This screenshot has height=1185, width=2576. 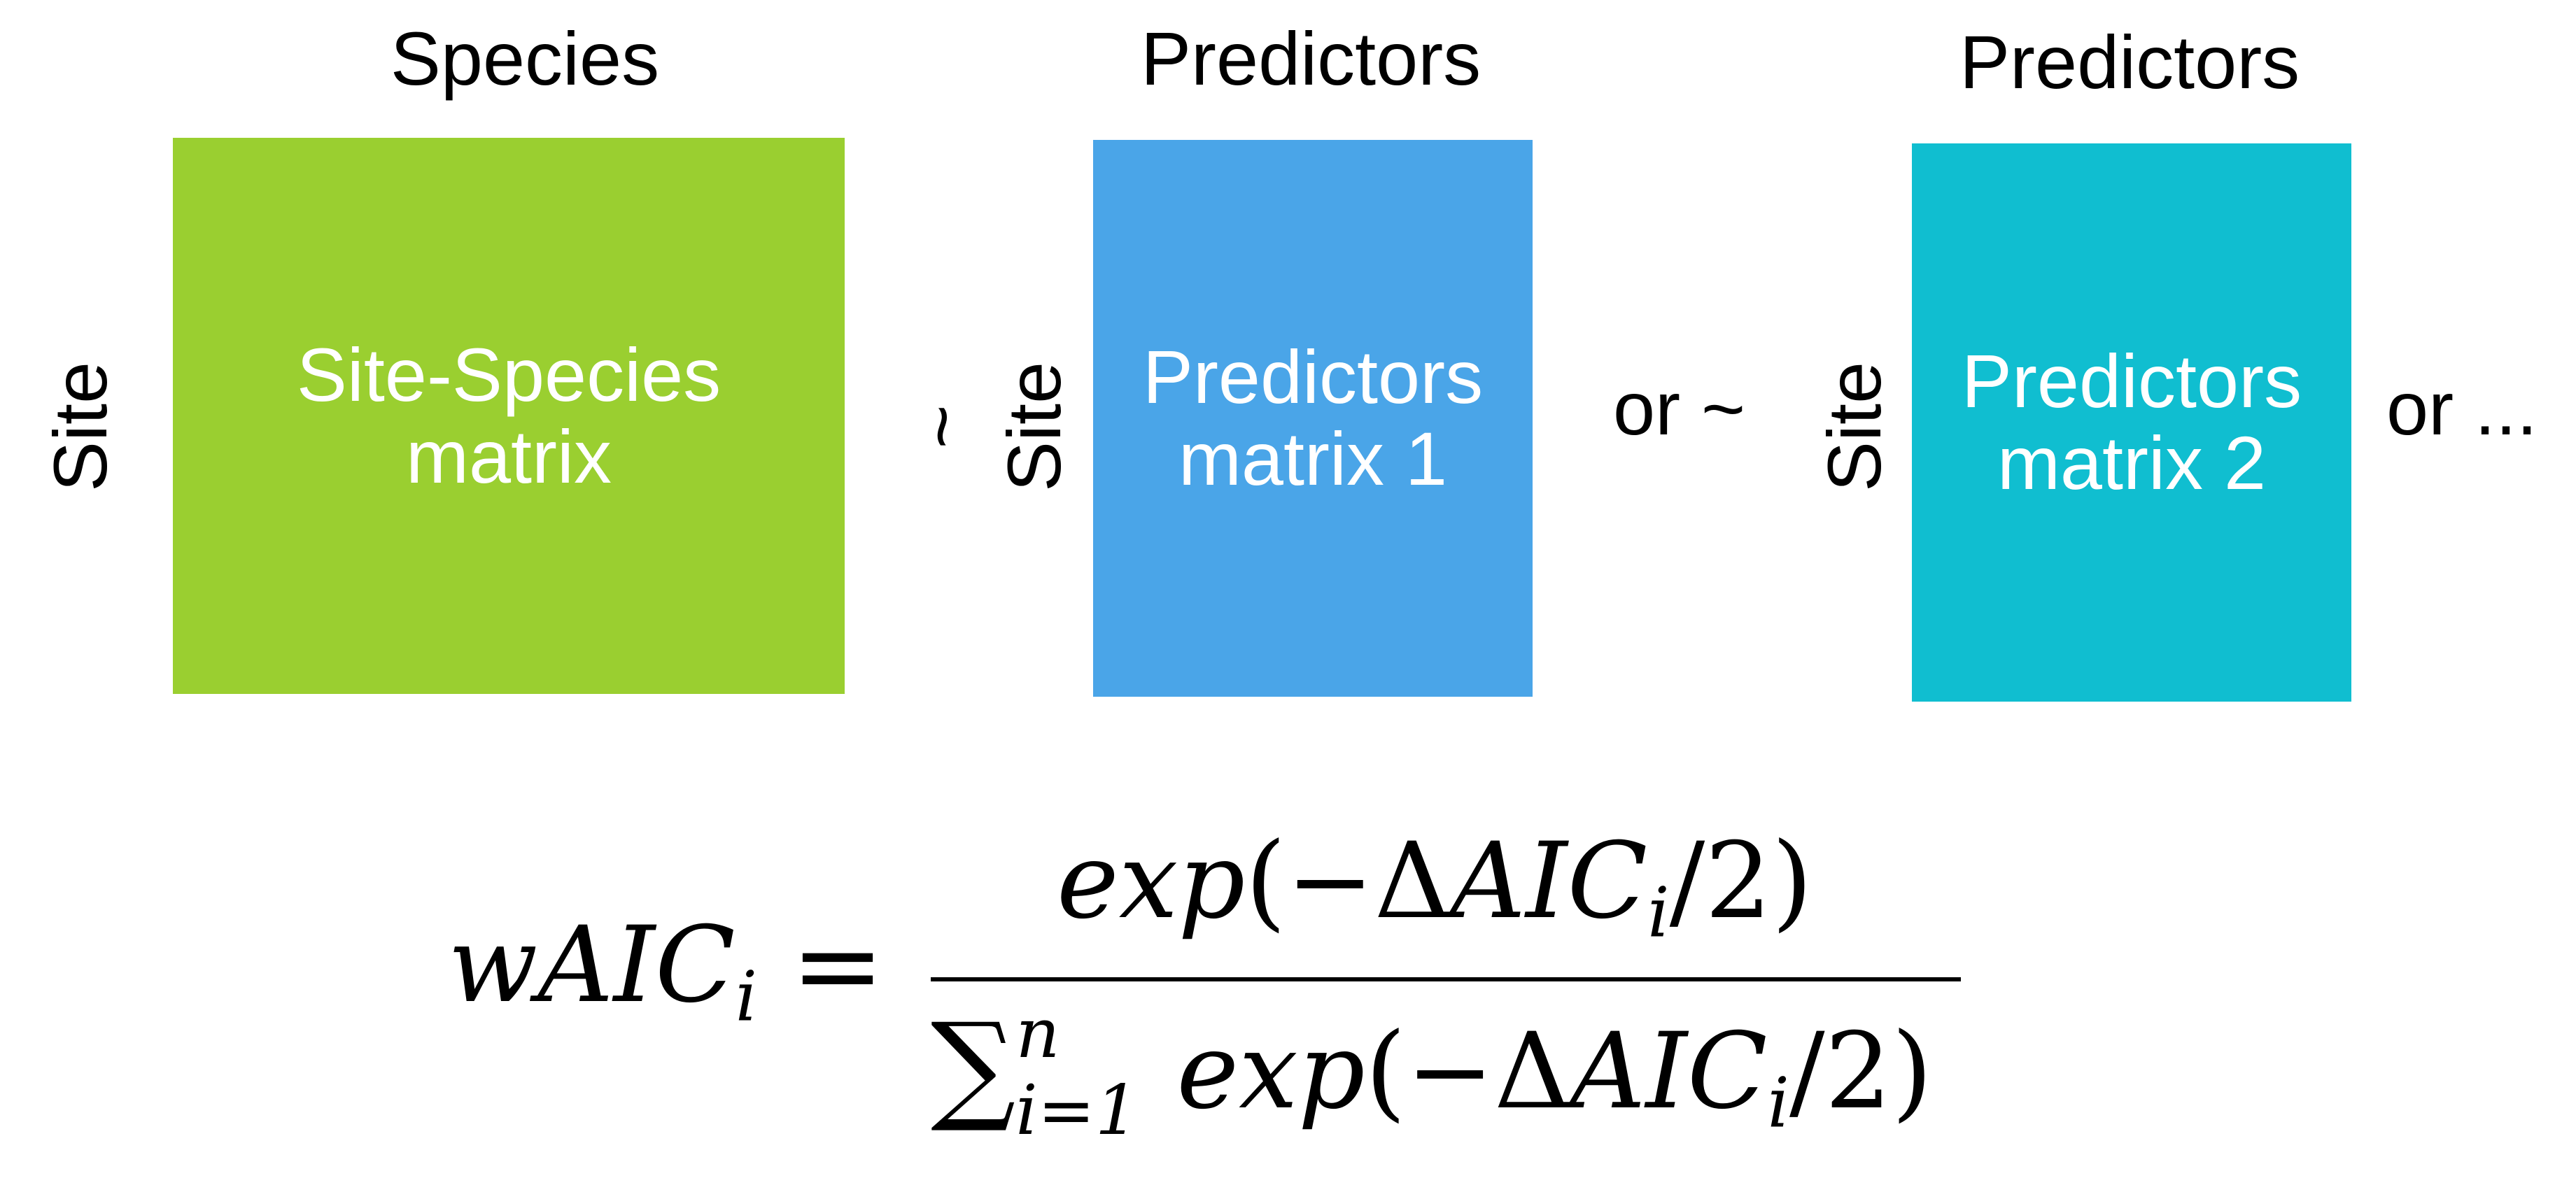 I want to click on num-open-paren: (, so click(x=1265, y=881).